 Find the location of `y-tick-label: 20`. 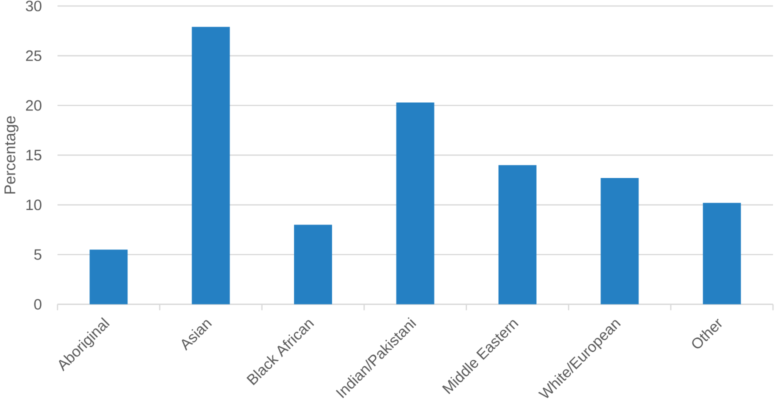

y-tick-label: 20 is located at coordinates (34, 105).